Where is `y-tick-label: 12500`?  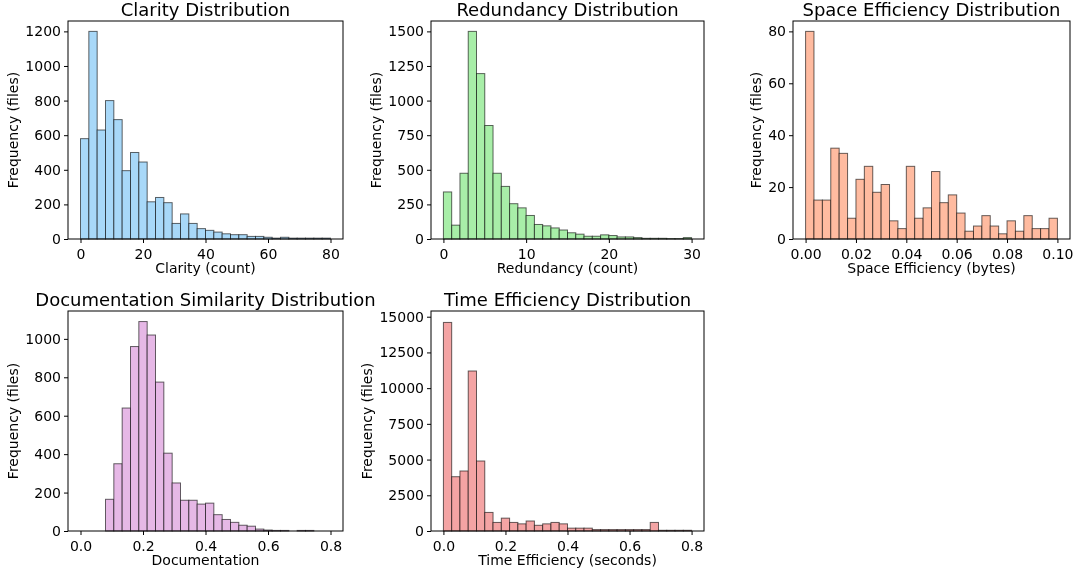 y-tick-label: 12500 is located at coordinates (401, 352).